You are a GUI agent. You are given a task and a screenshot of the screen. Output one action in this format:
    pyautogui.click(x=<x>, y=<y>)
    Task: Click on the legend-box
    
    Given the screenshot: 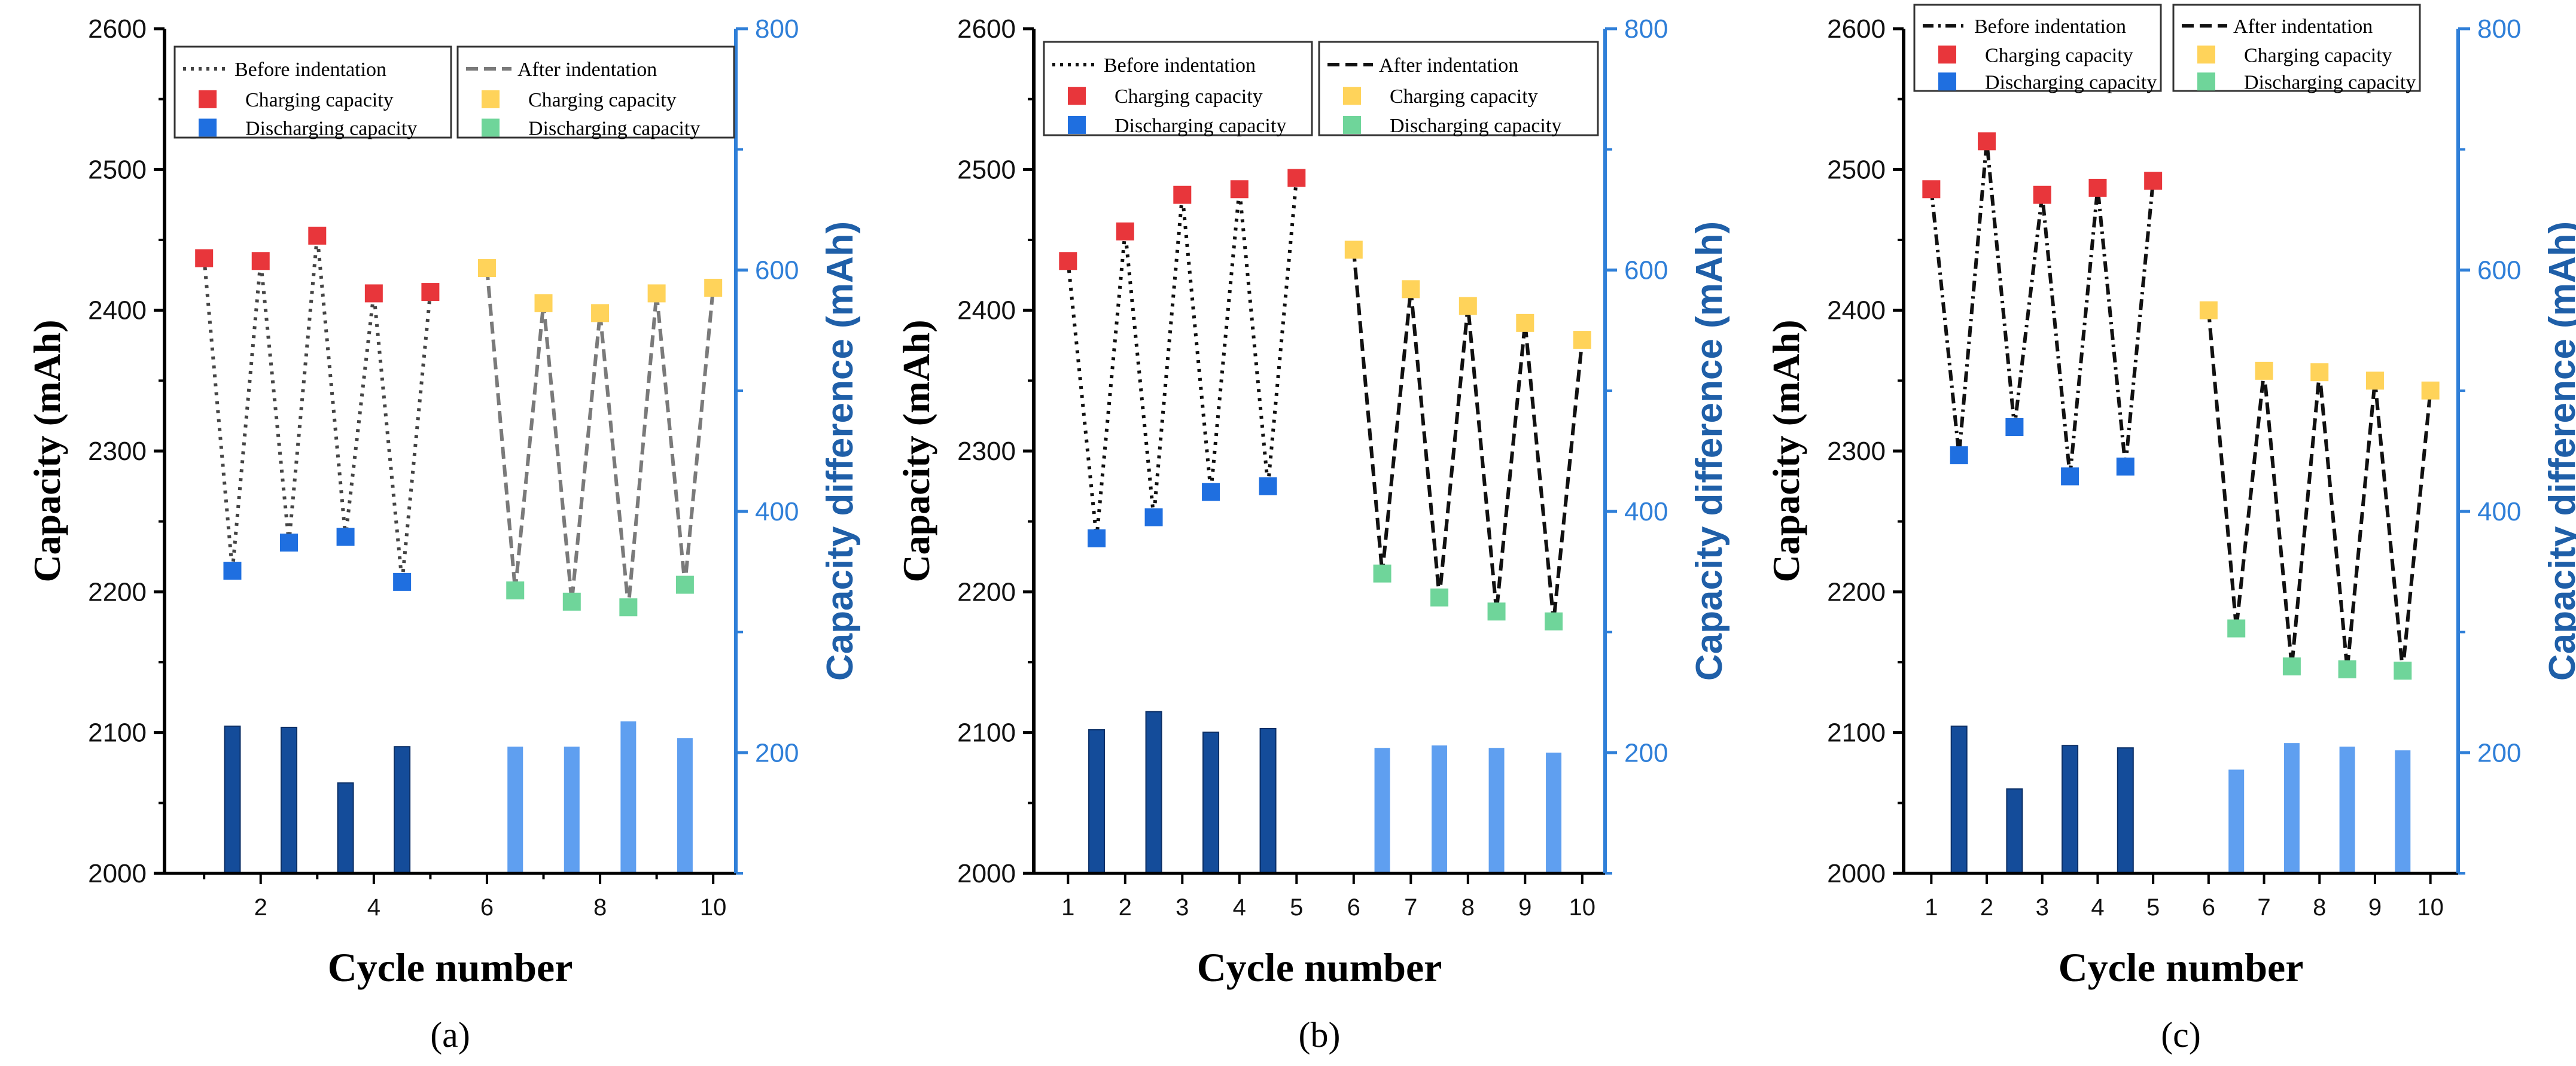 What is the action you would take?
    pyautogui.click(x=312, y=92)
    